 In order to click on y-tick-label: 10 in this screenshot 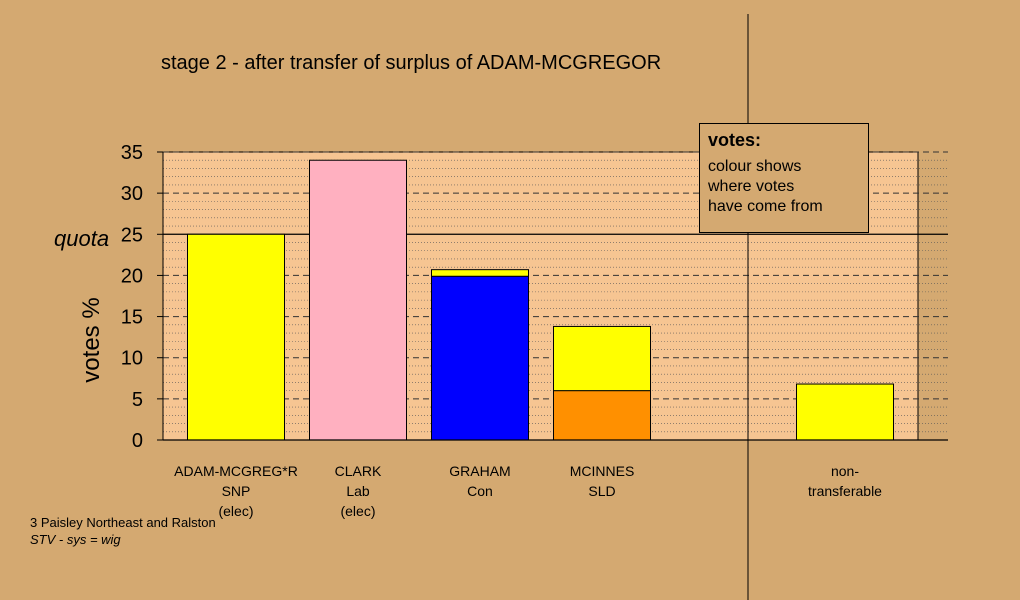, I will do `click(132, 359)`.